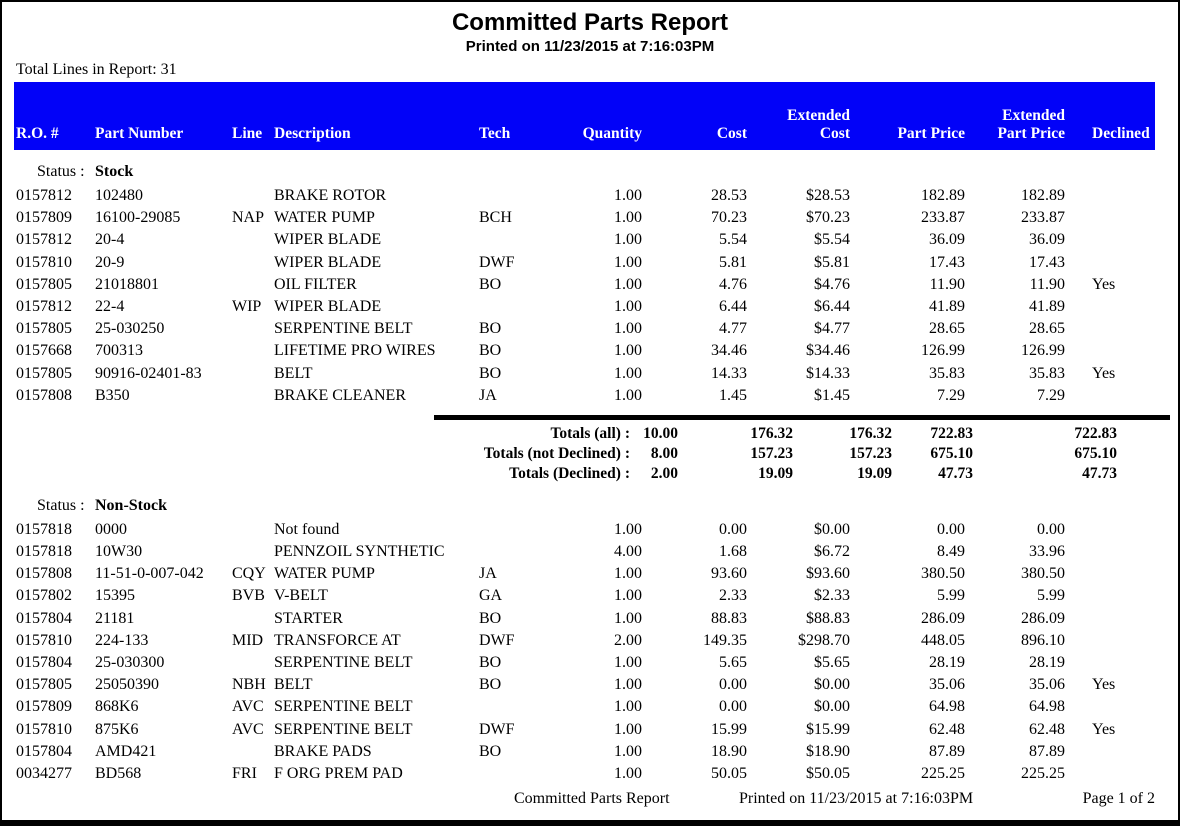 The width and height of the screenshot is (1180, 826). Describe the element at coordinates (828, 373) in the screenshot. I see `cell-ext-cost: $14.33` at that location.